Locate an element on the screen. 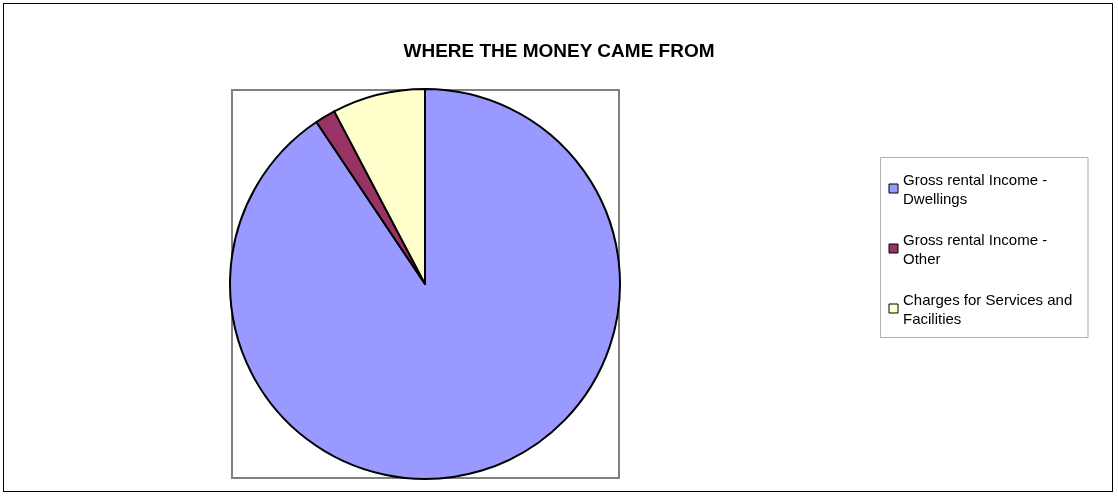 The width and height of the screenshot is (1118, 497). chart-title: WHERE THE MONEY CAME FROM is located at coordinates (559, 50).